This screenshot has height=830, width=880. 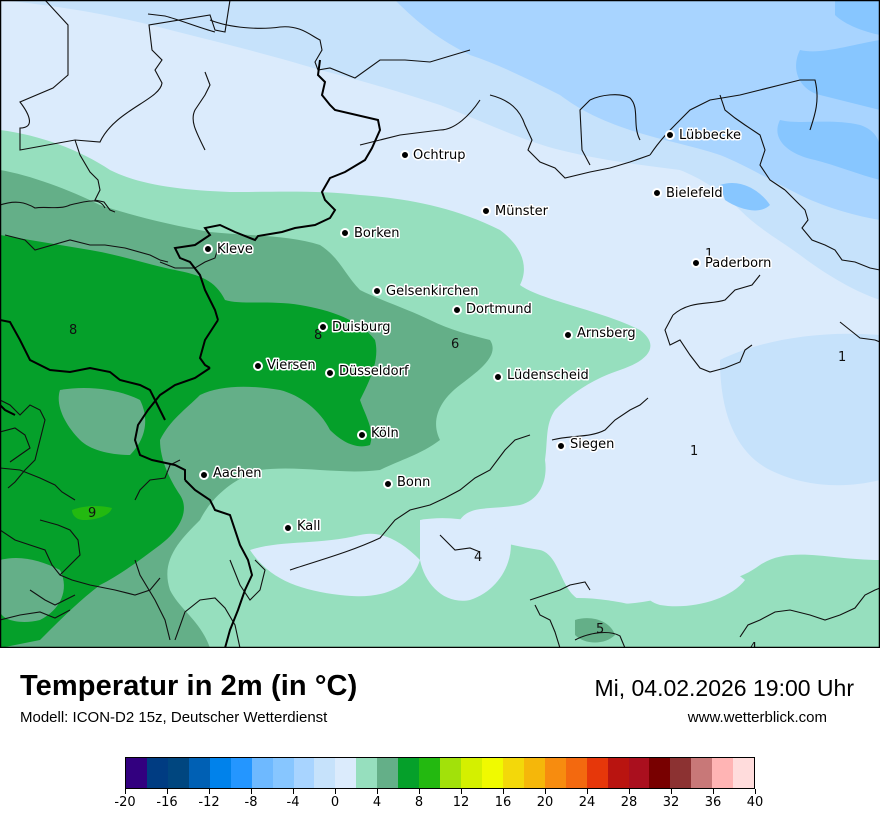 I want to click on city-aachen: Aachen, so click(x=231, y=474).